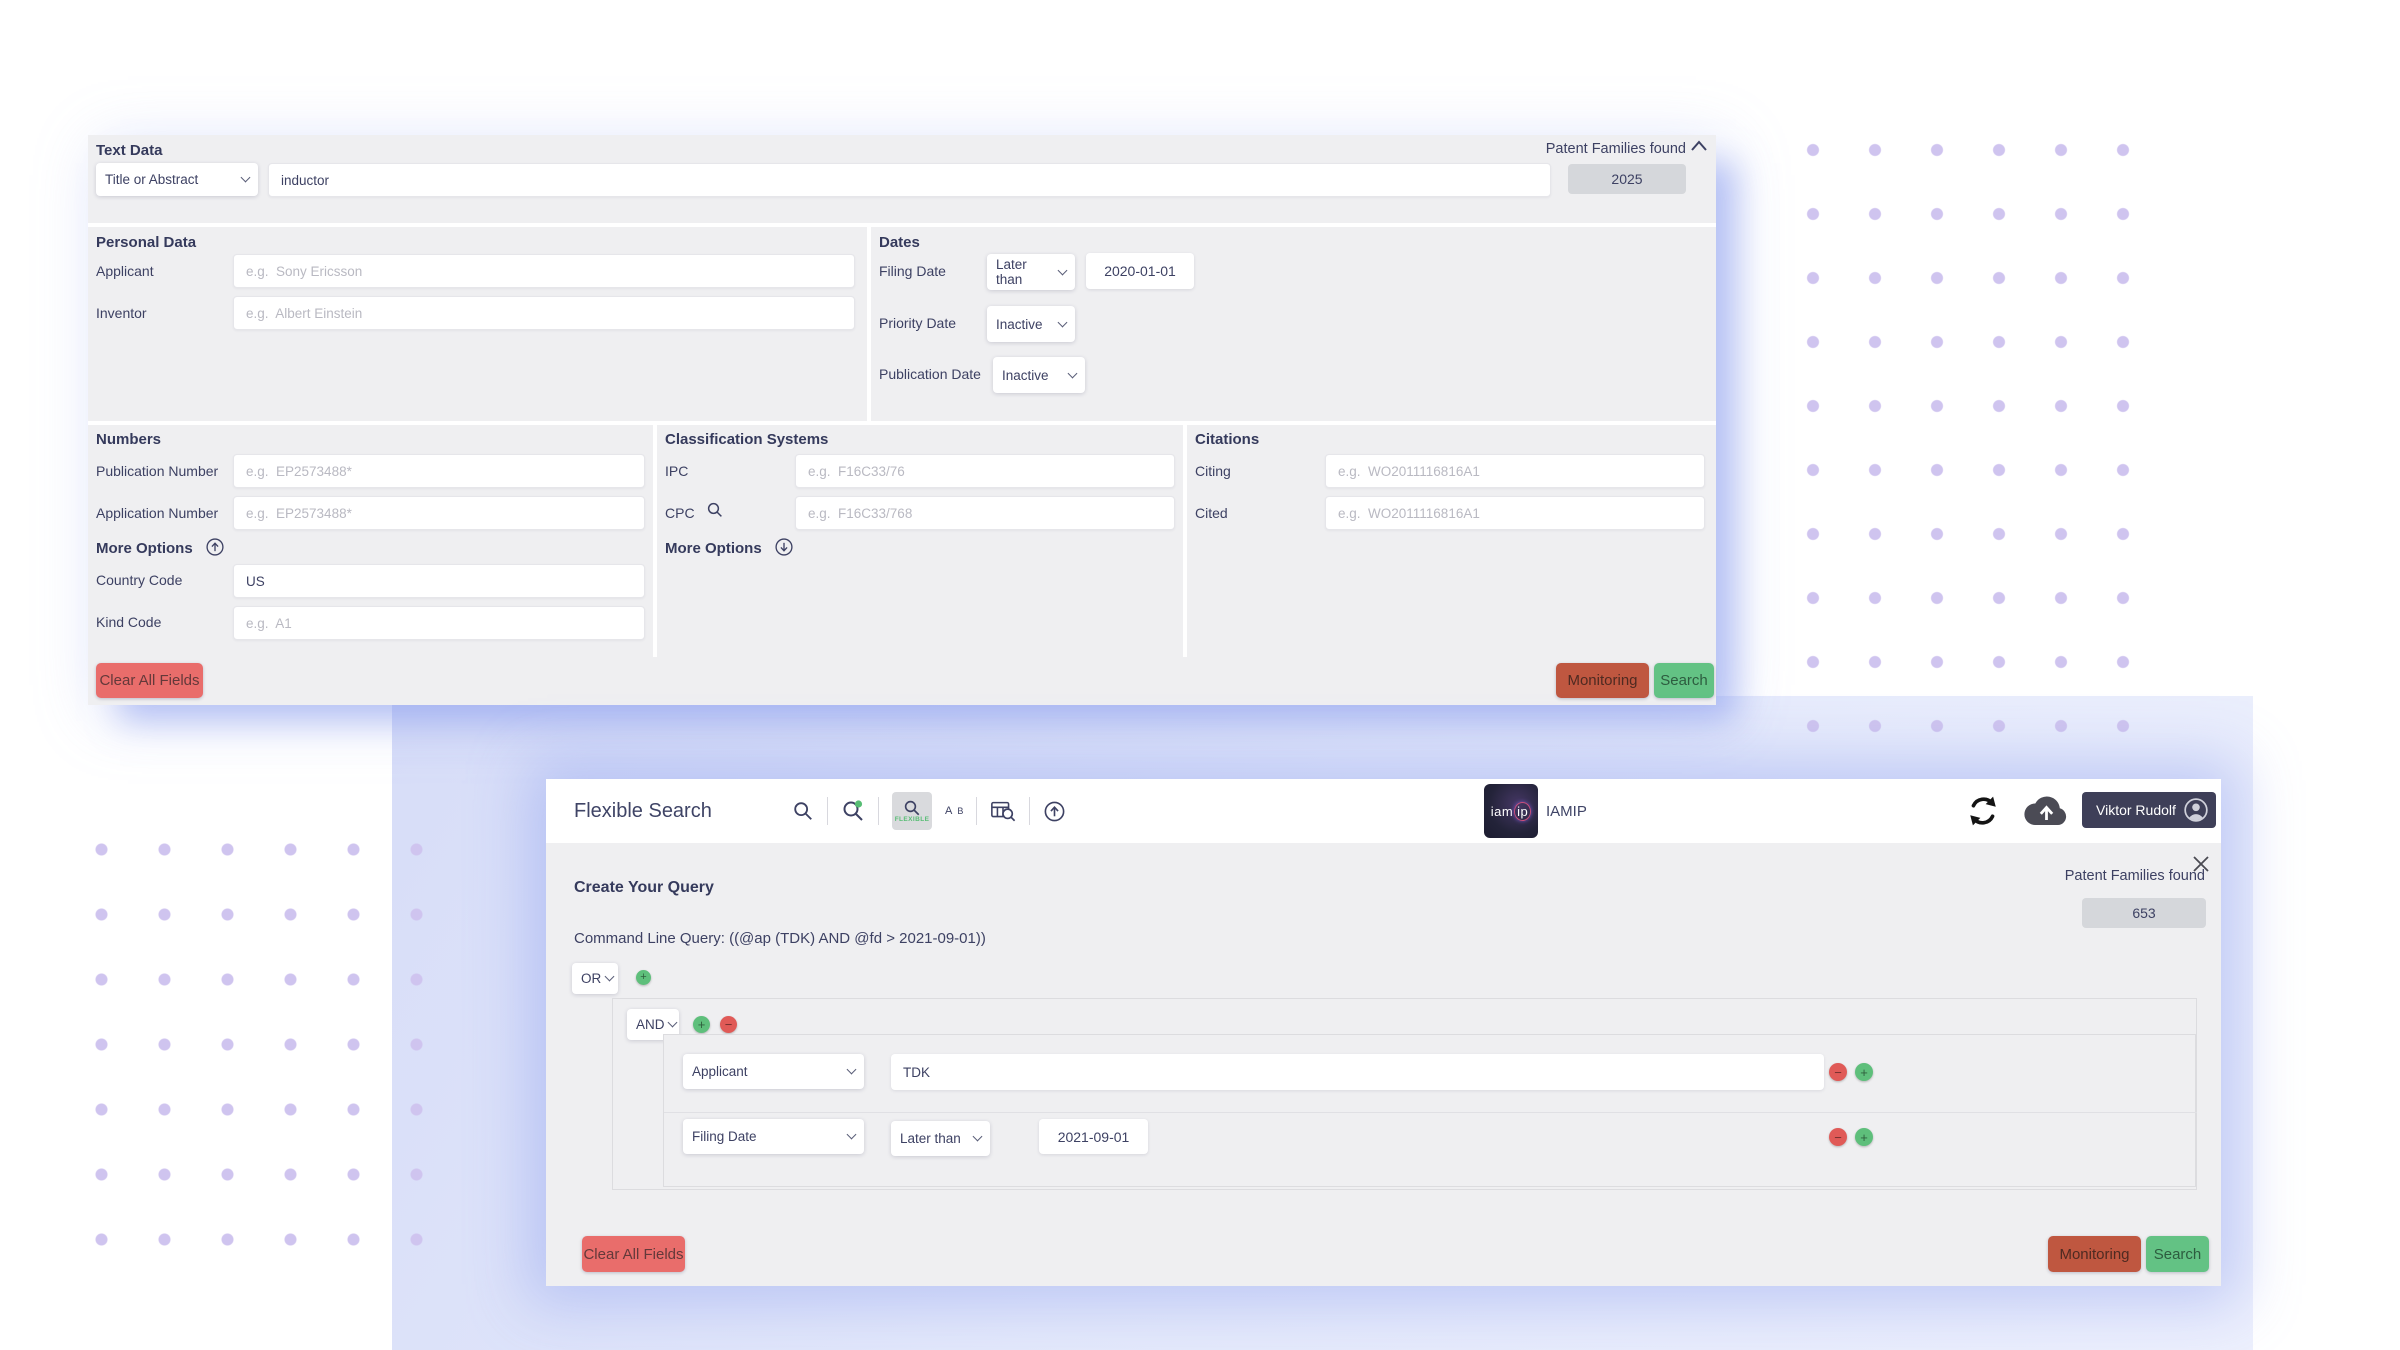 This screenshot has height=1350, width=2400. I want to click on country-code-label: Country Code, so click(139, 580).